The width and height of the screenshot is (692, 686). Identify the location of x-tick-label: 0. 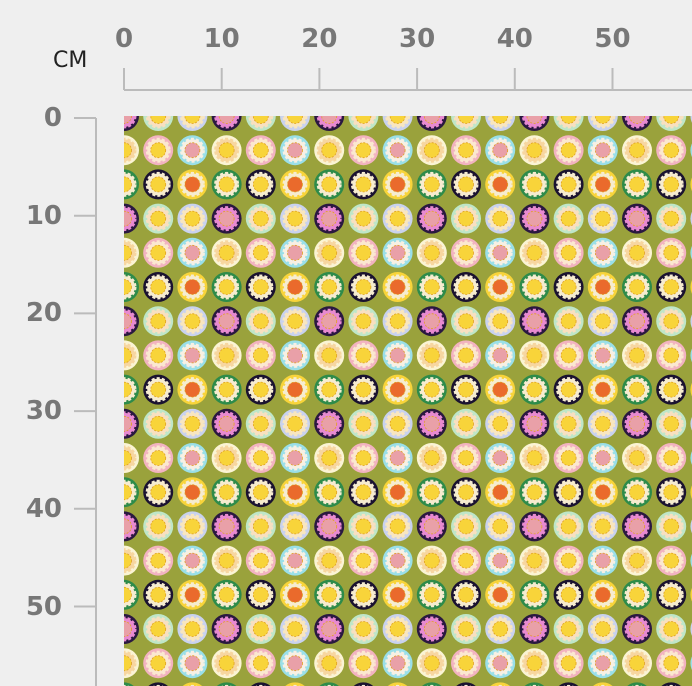
(124, 39).